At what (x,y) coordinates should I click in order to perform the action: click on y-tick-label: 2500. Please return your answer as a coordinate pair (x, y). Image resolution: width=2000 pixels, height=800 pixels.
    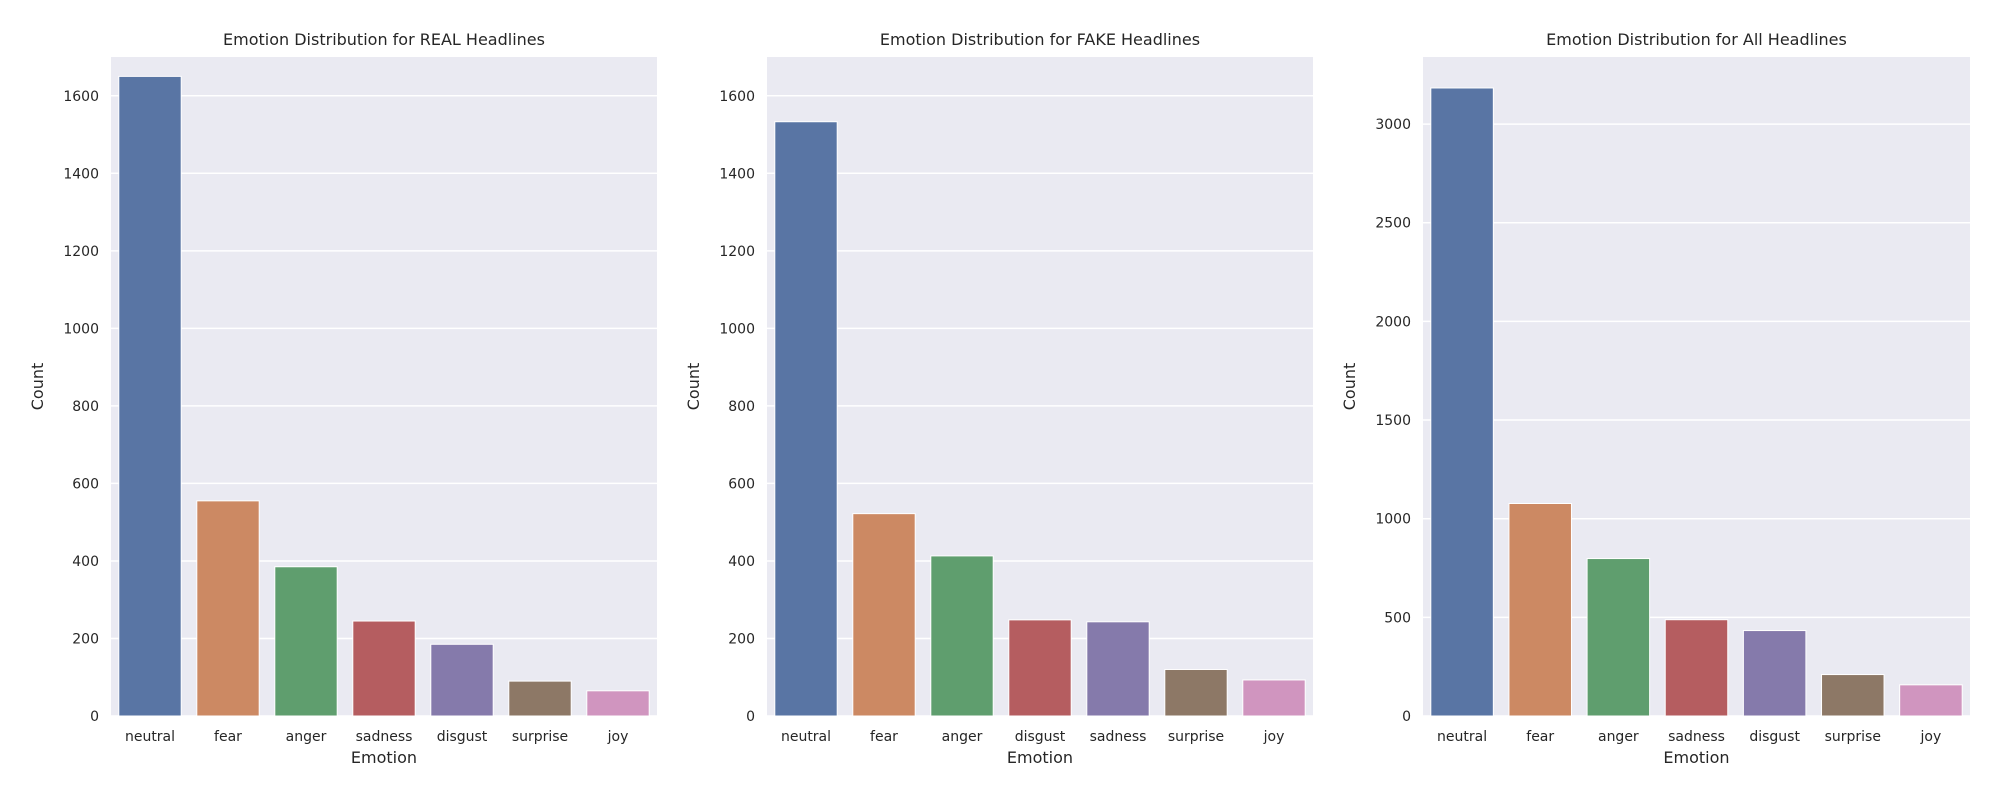
    Looking at the image, I should click on (1393, 224).